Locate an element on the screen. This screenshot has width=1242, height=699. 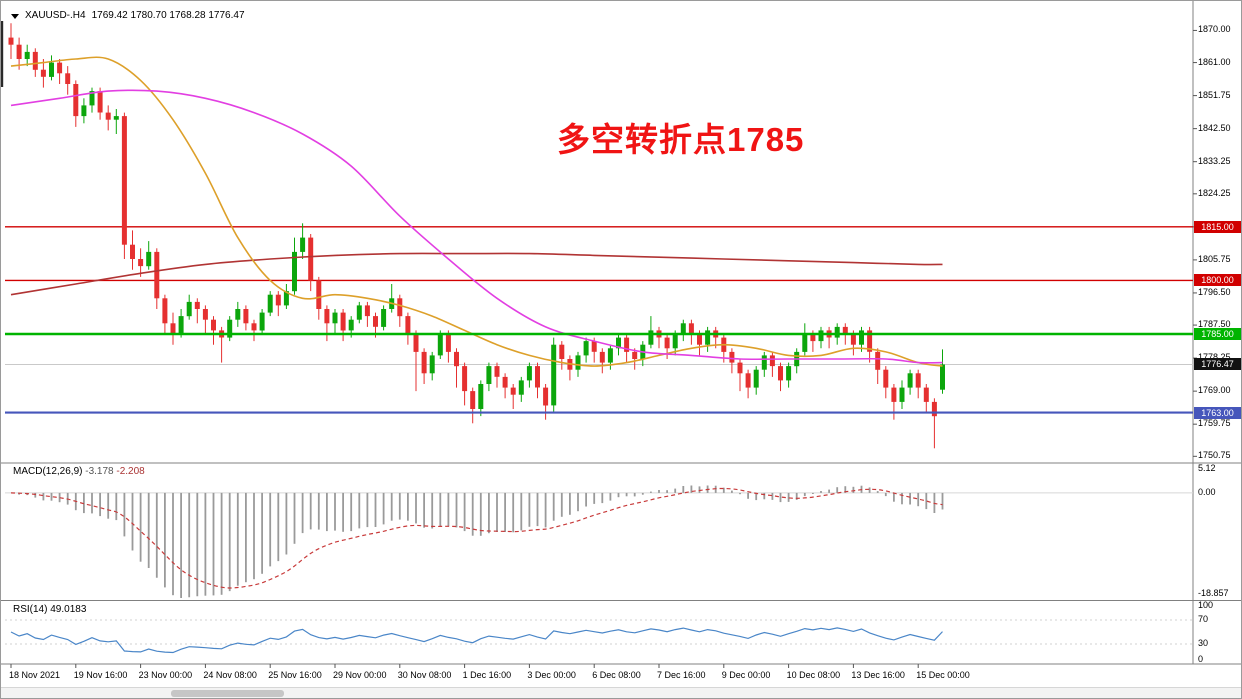
macd-signal-line is located at coordinates (476, 538).